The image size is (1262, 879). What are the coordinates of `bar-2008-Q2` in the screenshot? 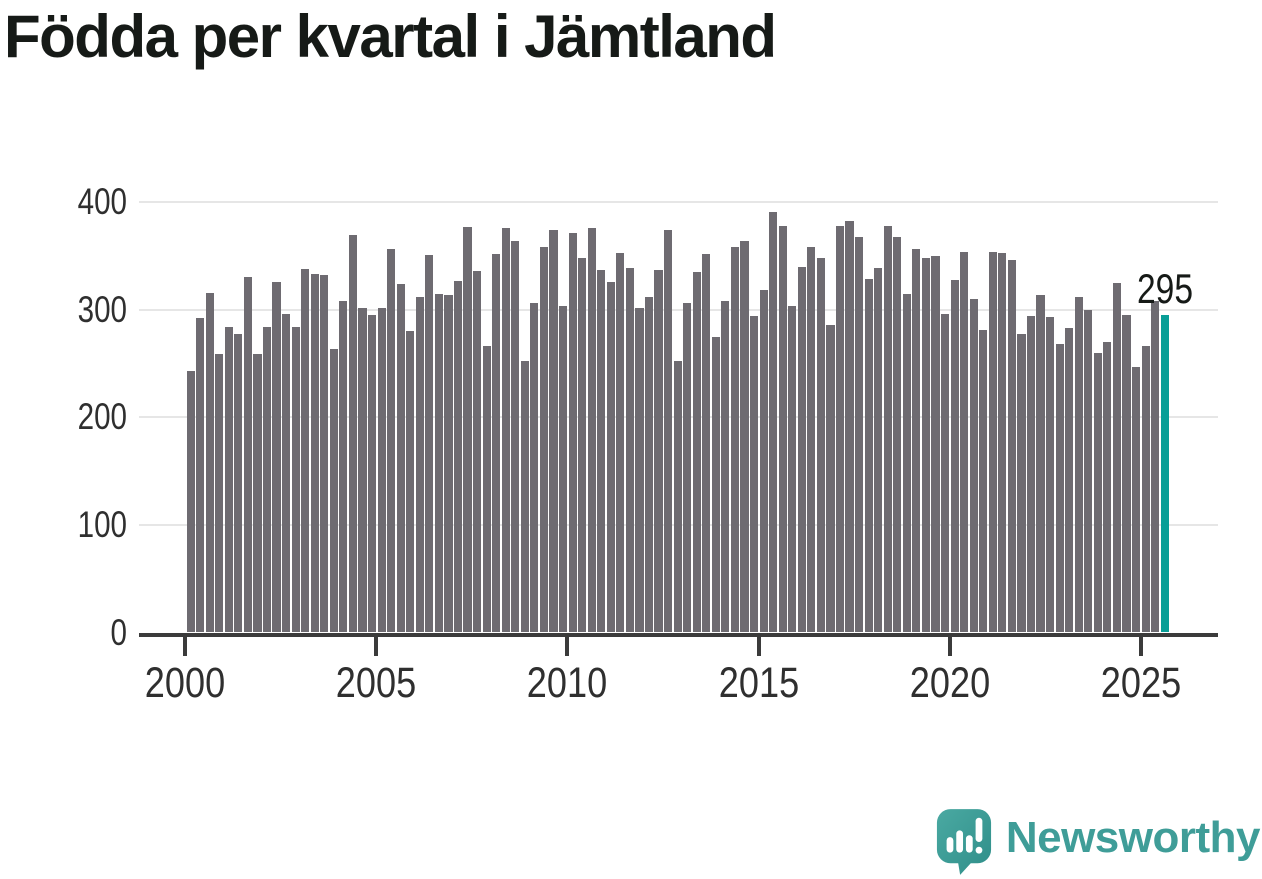 It's located at (505, 430).